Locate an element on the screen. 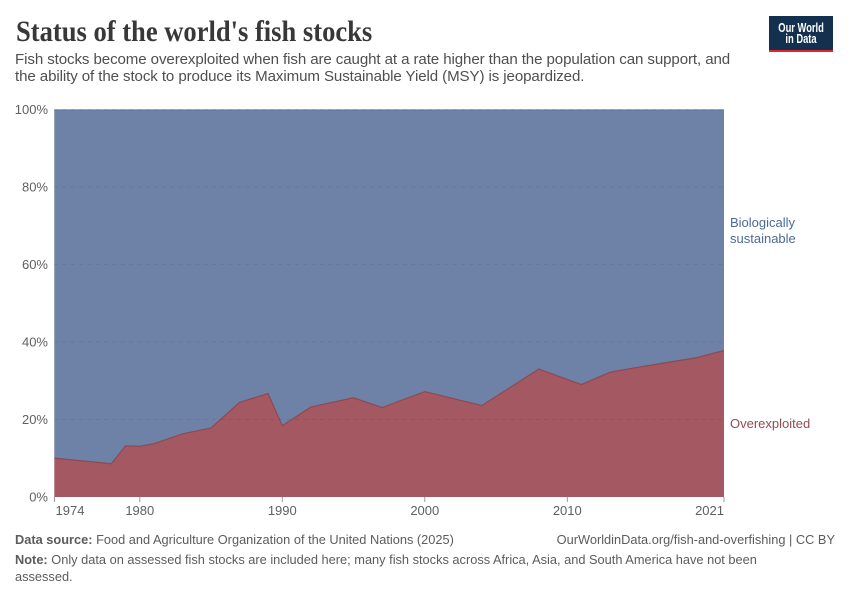  svg-text: 1980 is located at coordinates (139, 510).